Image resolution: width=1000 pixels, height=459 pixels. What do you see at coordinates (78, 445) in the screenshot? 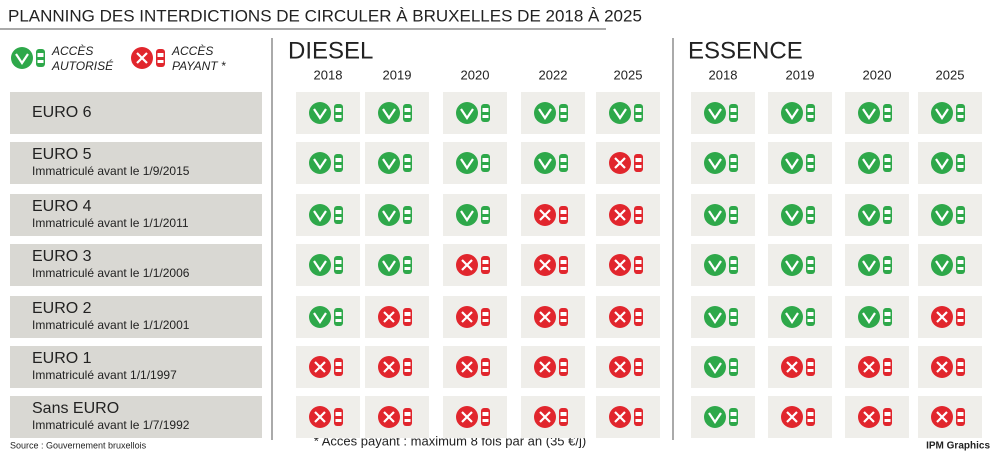
I see `source: Source : Gouvernement bruxellois` at bounding box center [78, 445].